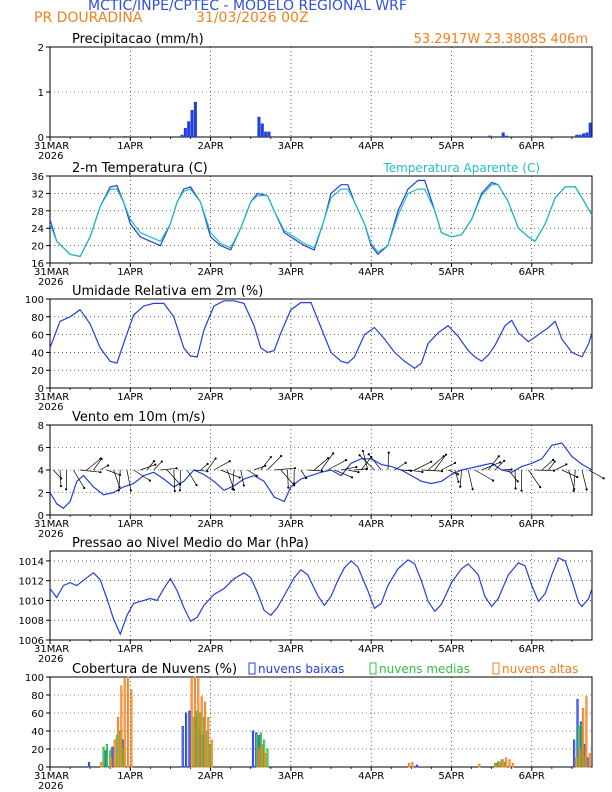 This screenshot has height=792, width=612. I want to click on x-tick-label-year: 2026, so click(50, 786).